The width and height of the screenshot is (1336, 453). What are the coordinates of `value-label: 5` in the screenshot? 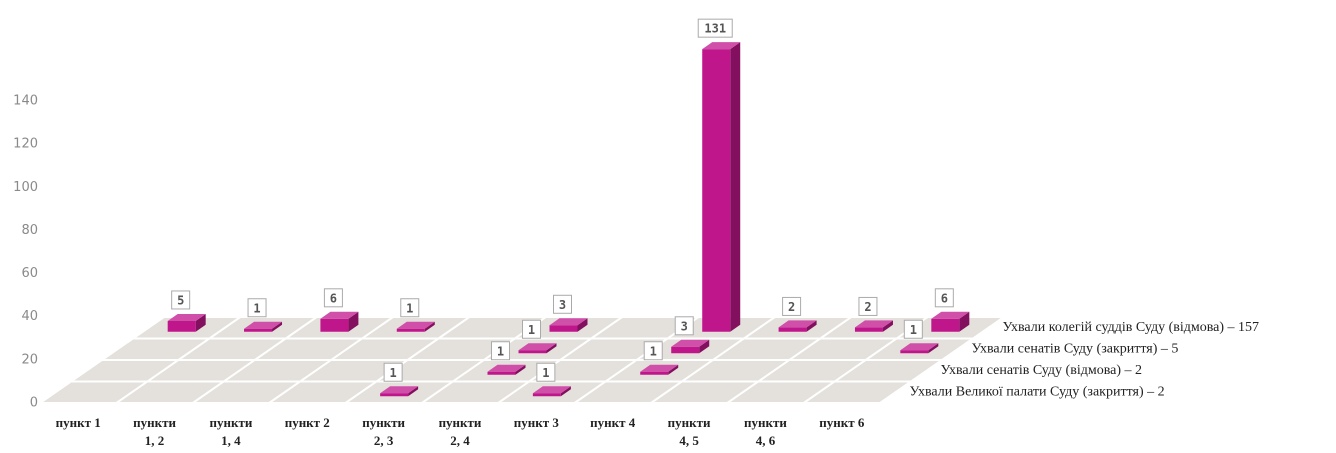 It's located at (180, 300).